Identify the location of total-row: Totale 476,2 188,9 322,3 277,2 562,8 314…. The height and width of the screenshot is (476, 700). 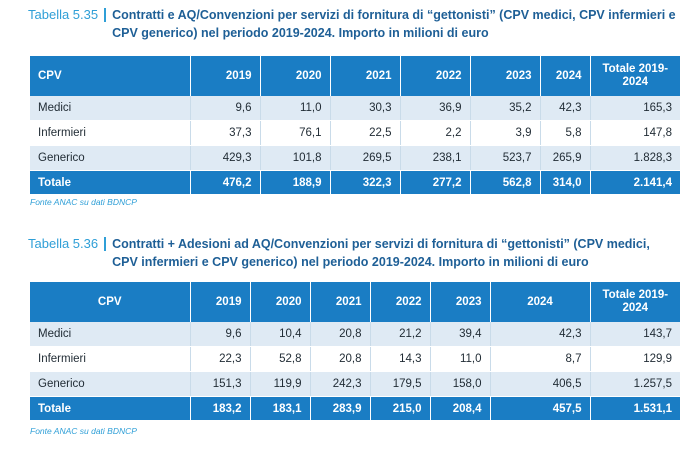
(355, 182).